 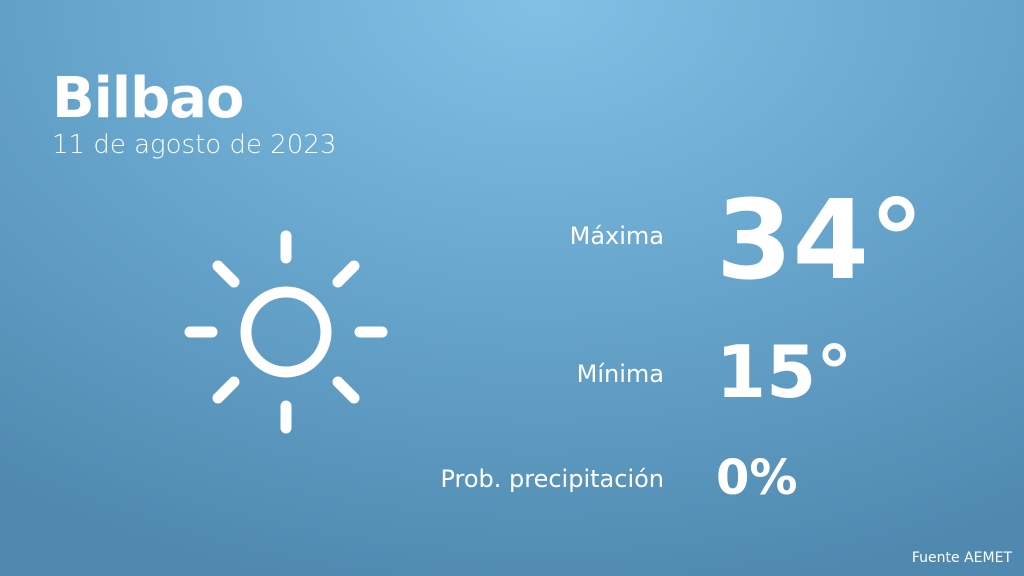 What do you see at coordinates (961, 558) in the screenshot?
I see `source-credit: Fuente AEMET` at bounding box center [961, 558].